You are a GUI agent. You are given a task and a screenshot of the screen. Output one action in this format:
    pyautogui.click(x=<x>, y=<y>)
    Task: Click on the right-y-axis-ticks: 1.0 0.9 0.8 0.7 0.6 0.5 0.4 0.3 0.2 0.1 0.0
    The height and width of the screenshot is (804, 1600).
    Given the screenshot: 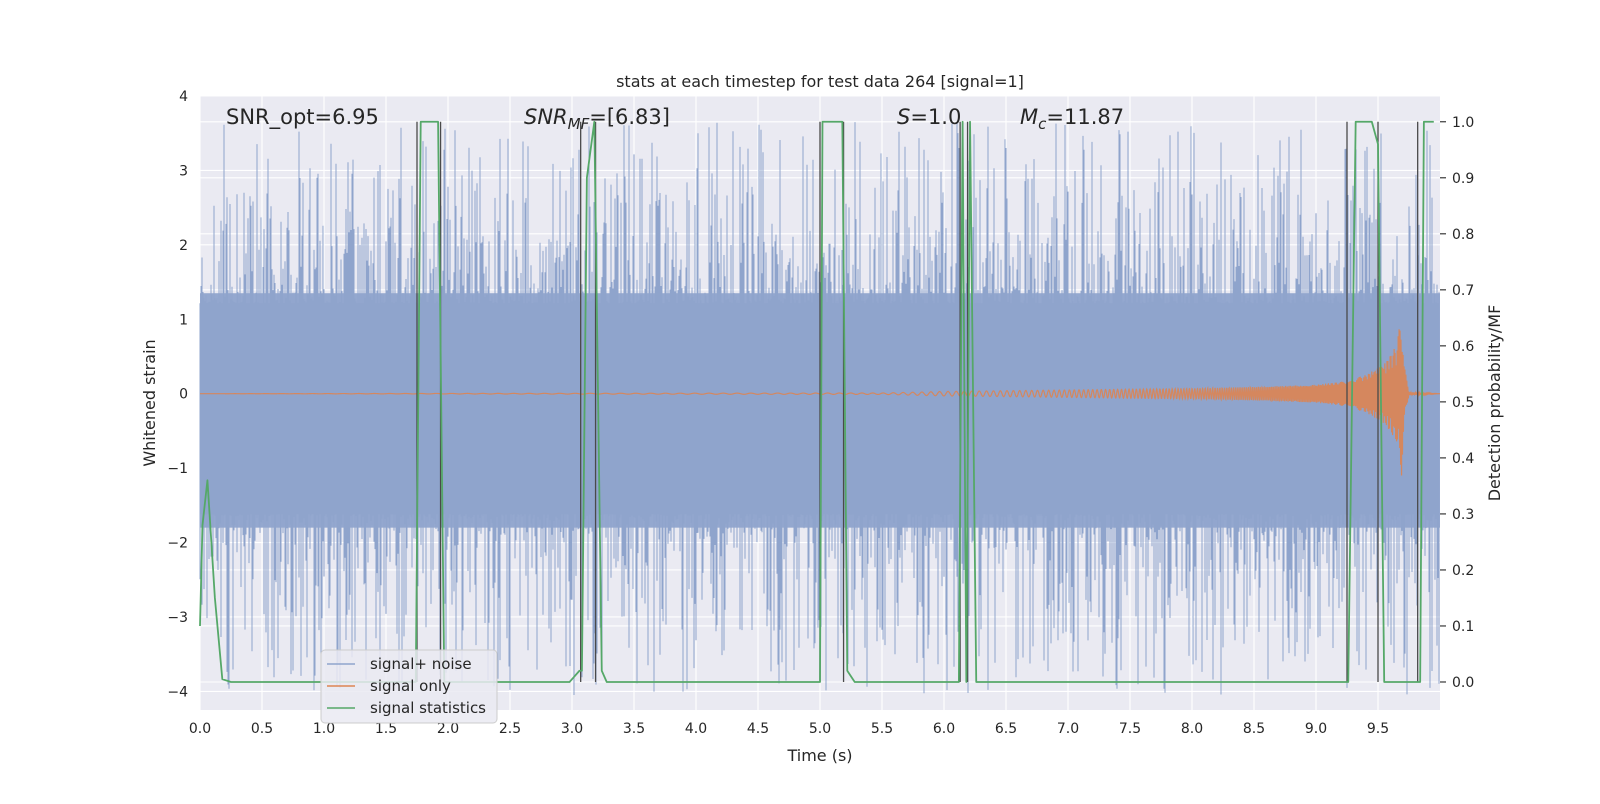 What is the action you would take?
    pyautogui.click(x=1457, y=403)
    